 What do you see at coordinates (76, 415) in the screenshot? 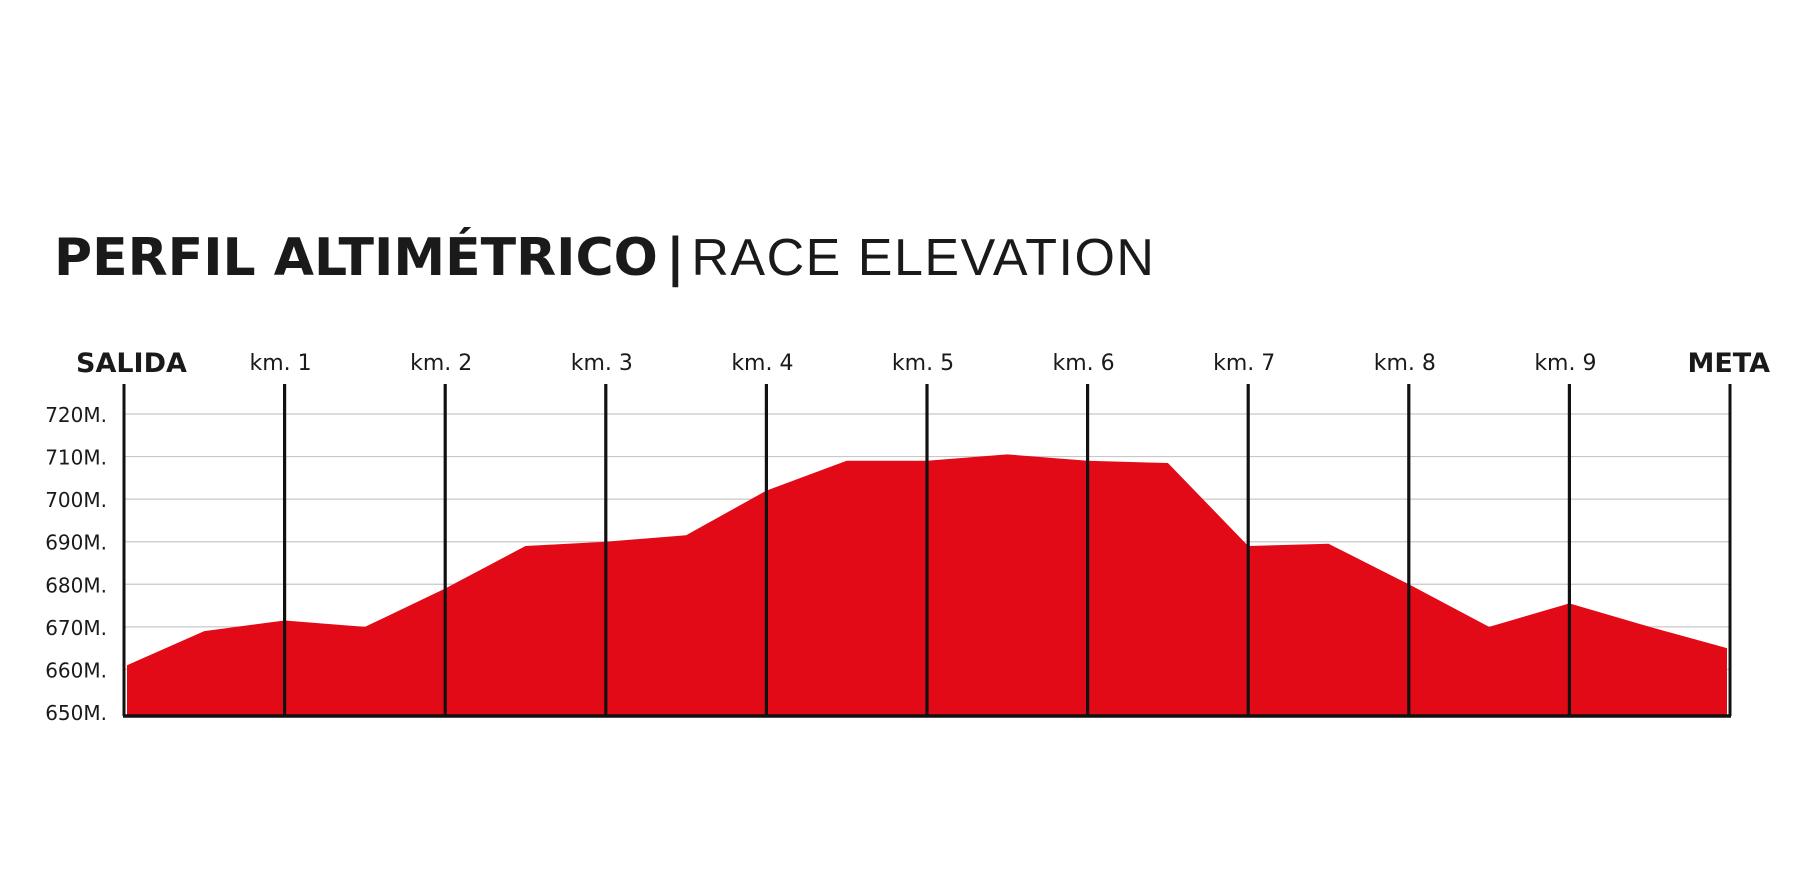
I see `y-tick-label: 720M.` at bounding box center [76, 415].